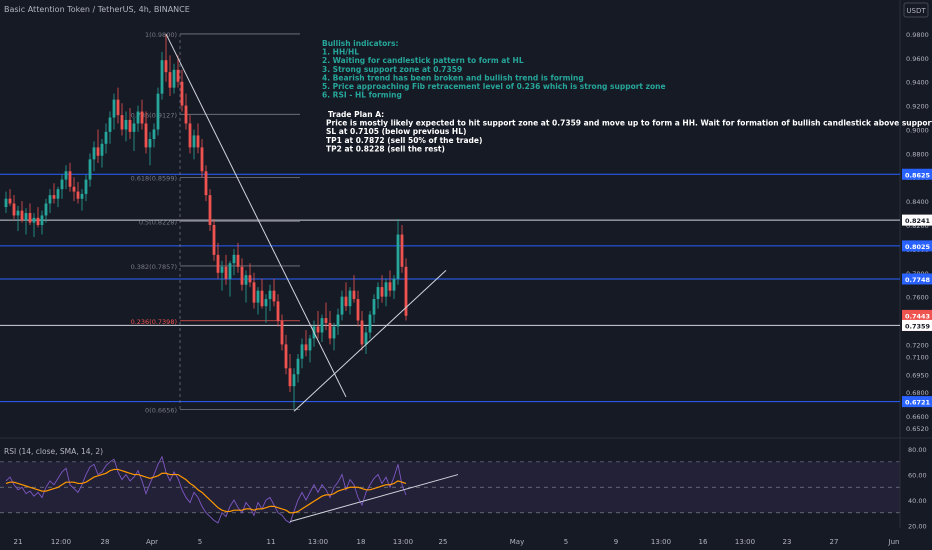  What do you see at coordinates (18, 542) in the screenshot?
I see `time-tick-label: 21` at bounding box center [18, 542].